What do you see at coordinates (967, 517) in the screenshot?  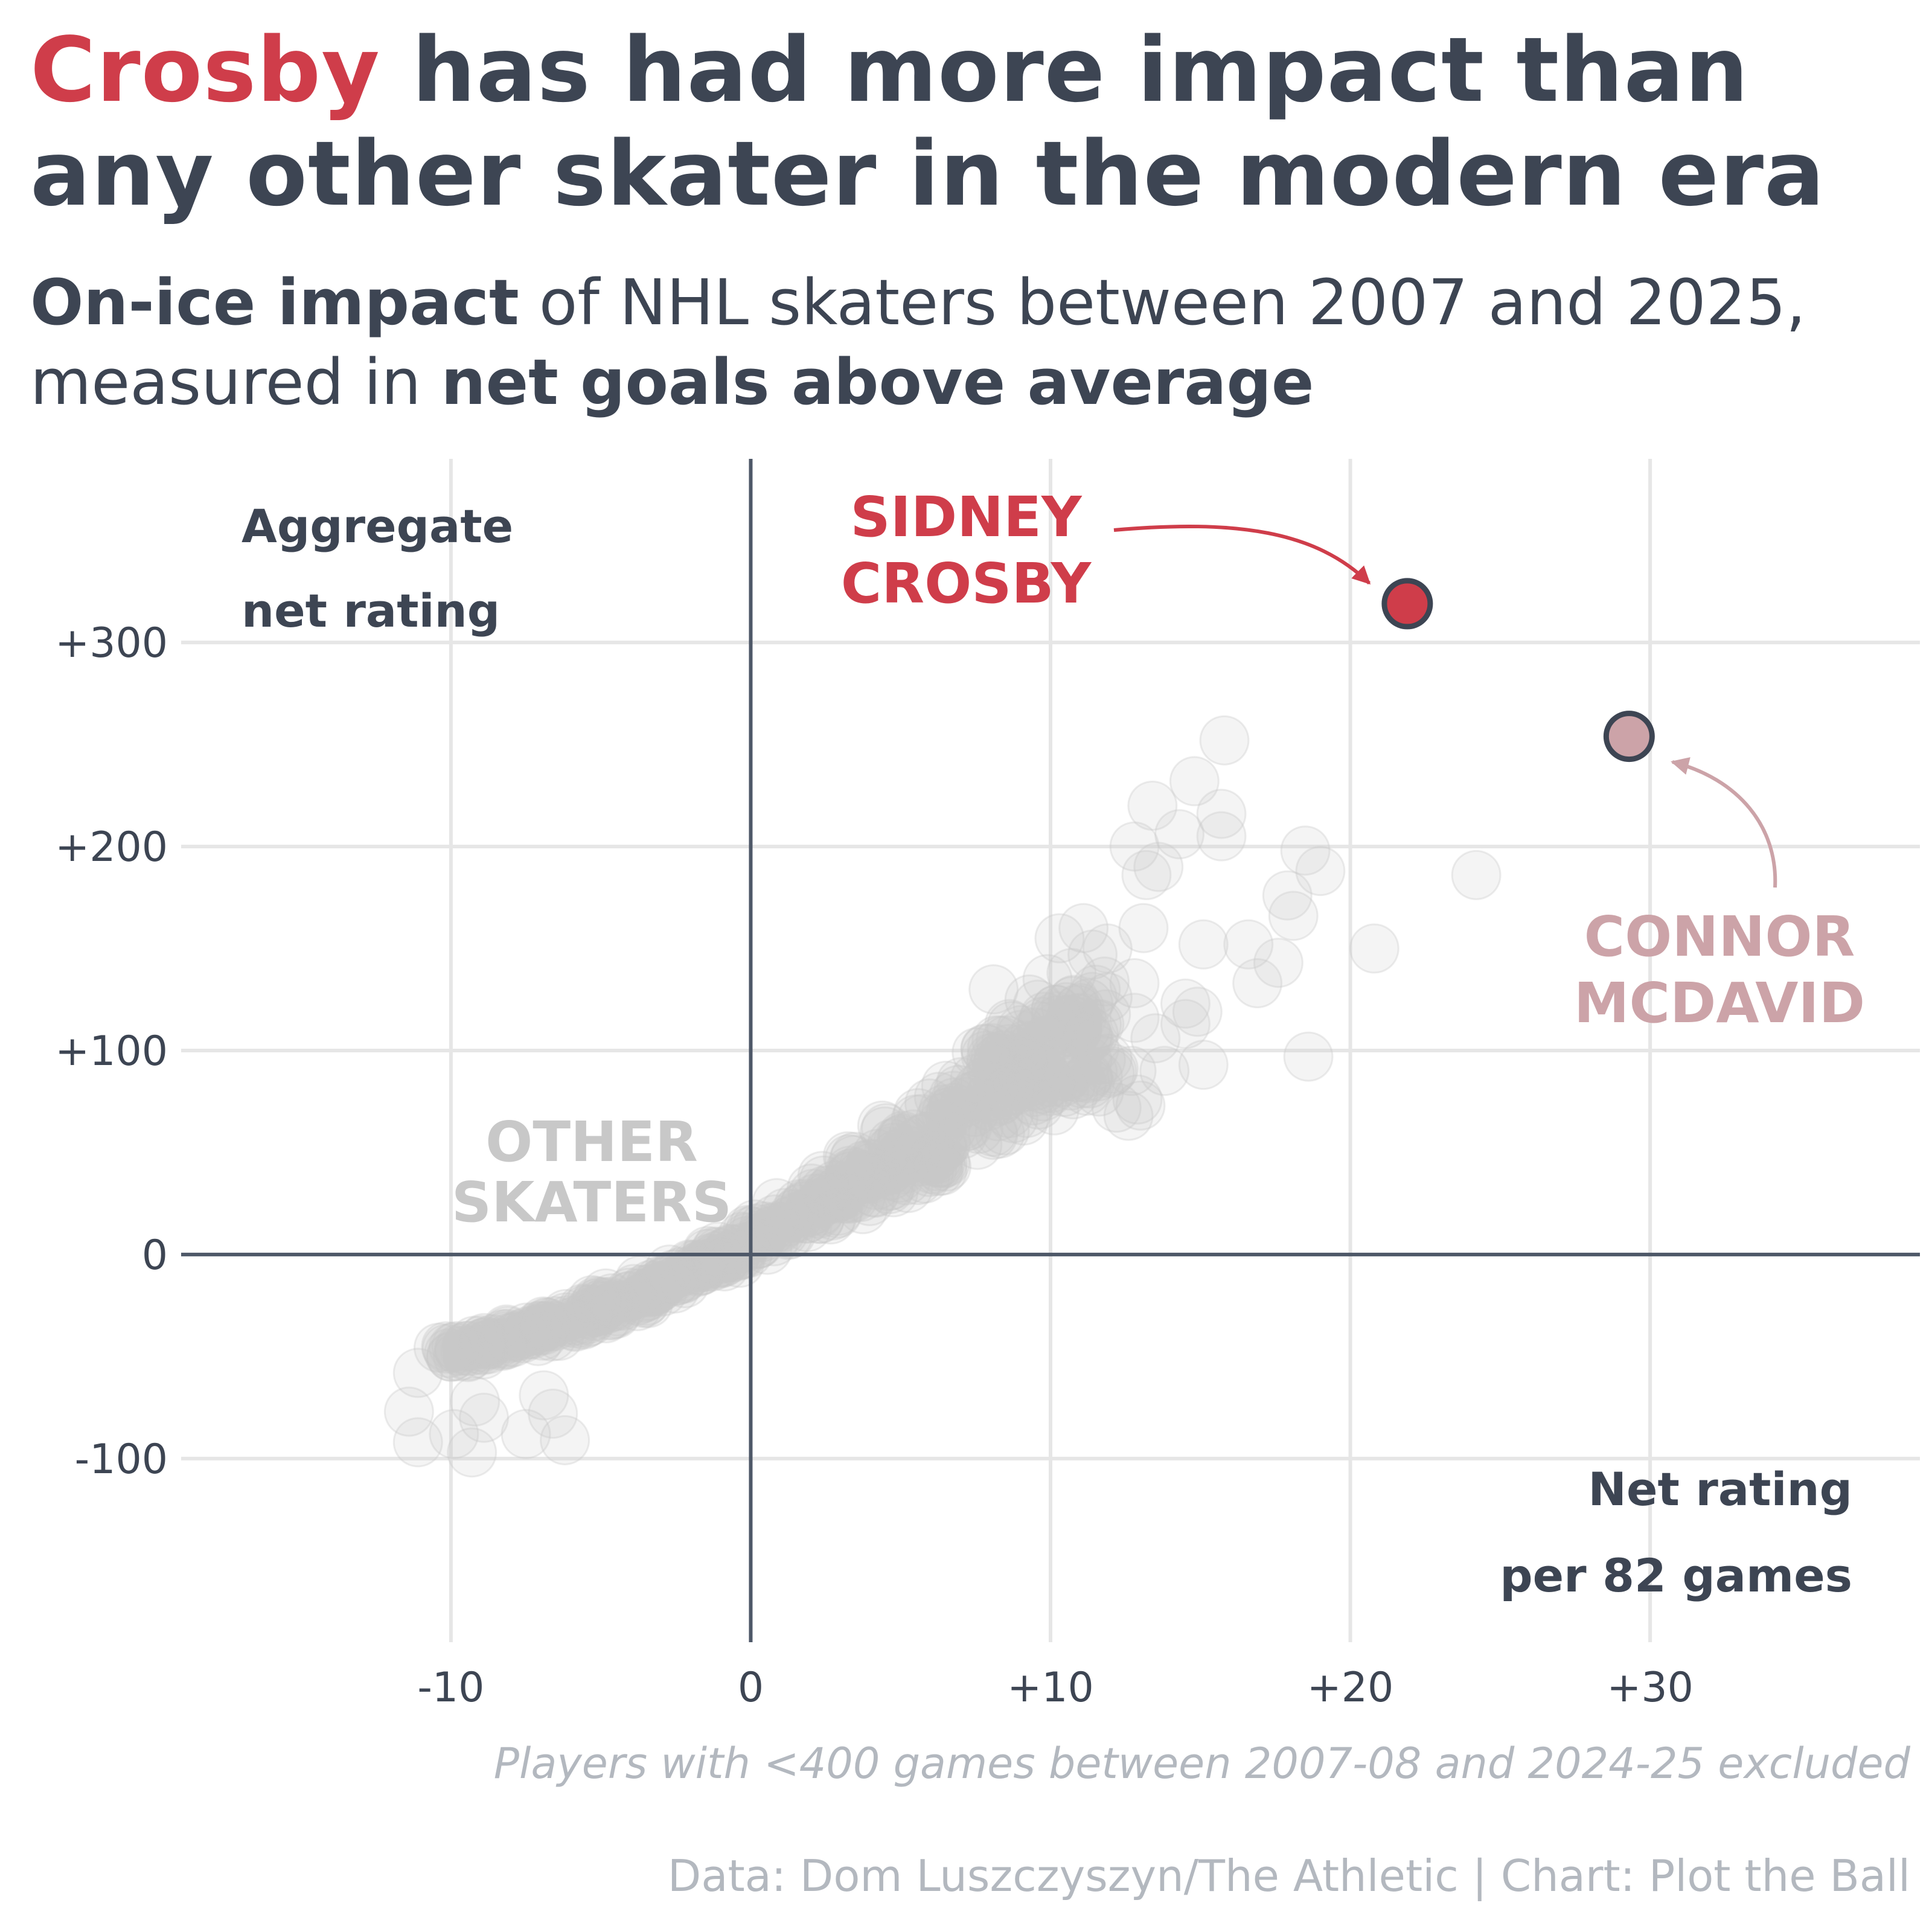 I see `crosby-label-line-1: SIDNEY` at bounding box center [967, 517].